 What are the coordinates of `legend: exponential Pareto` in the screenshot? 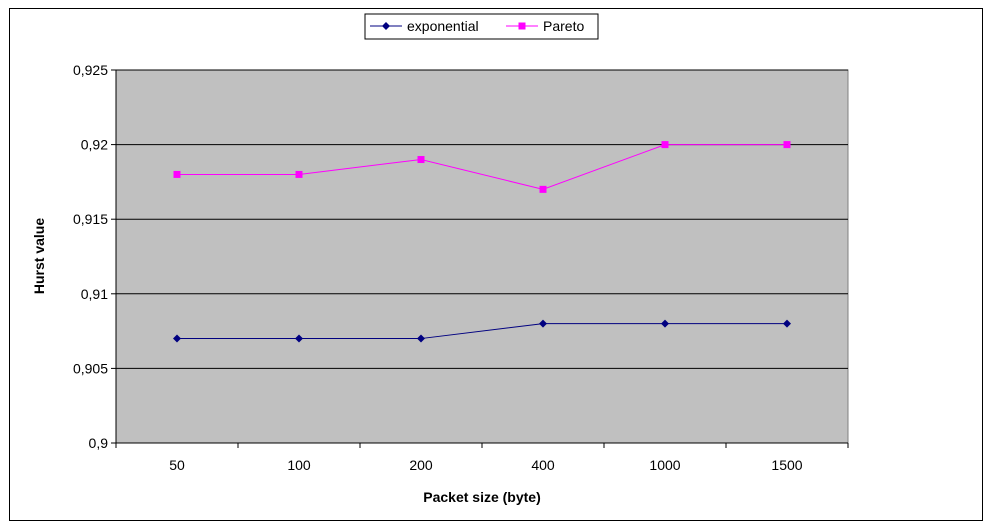 It's located at (481, 26).